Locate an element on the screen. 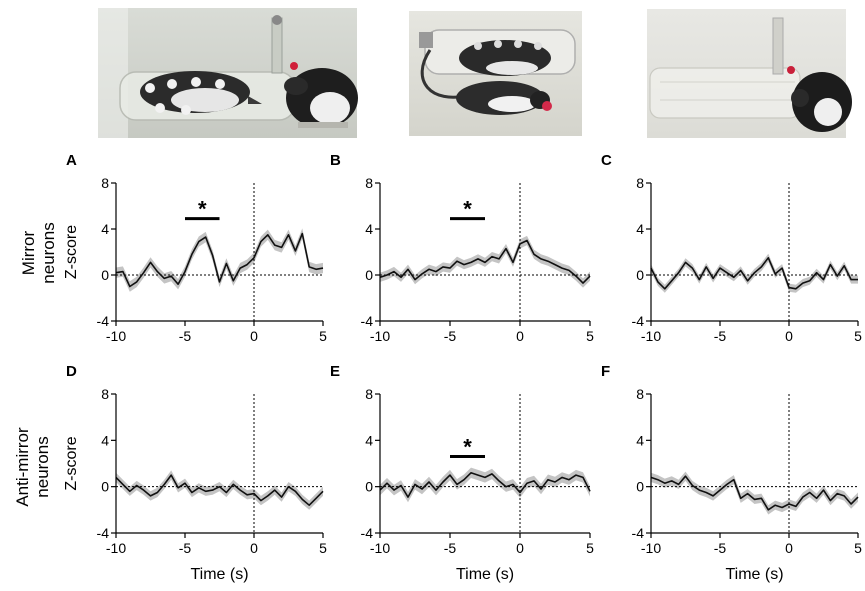 The image size is (865, 591). row-label-anti: Anti-mirror neurons is located at coordinates (32, 467).